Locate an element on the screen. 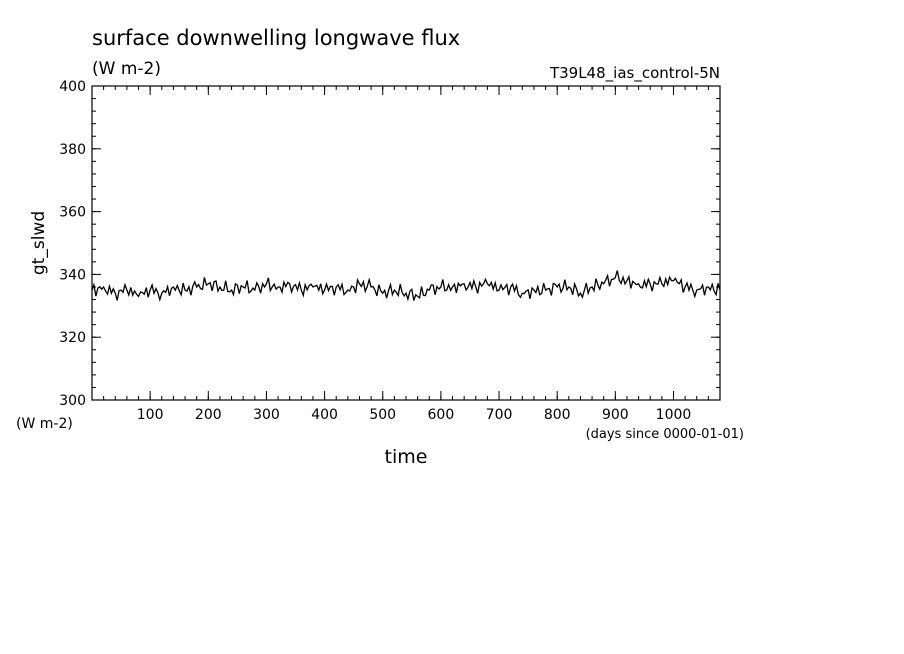 The image size is (904, 654). y-axis-label: gt_slwd is located at coordinates (39, 243).